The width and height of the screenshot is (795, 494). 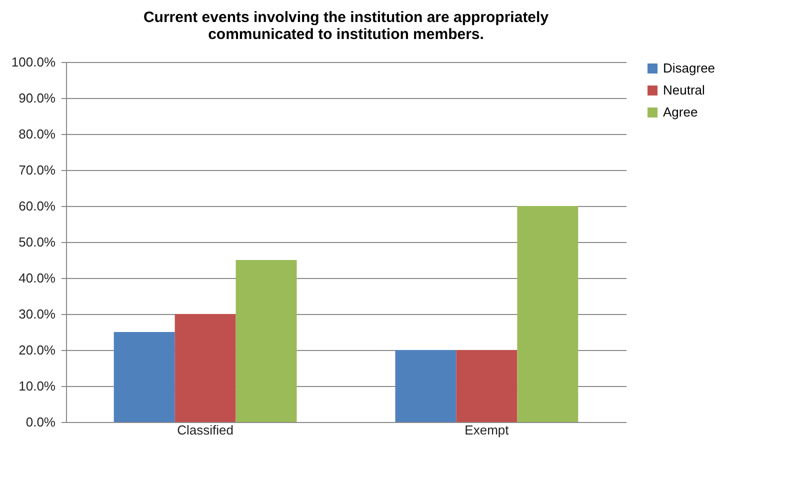 What do you see at coordinates (680, 112) in the screenshot?
I see `legend-label: Agree` at bounding box center [680, 112].